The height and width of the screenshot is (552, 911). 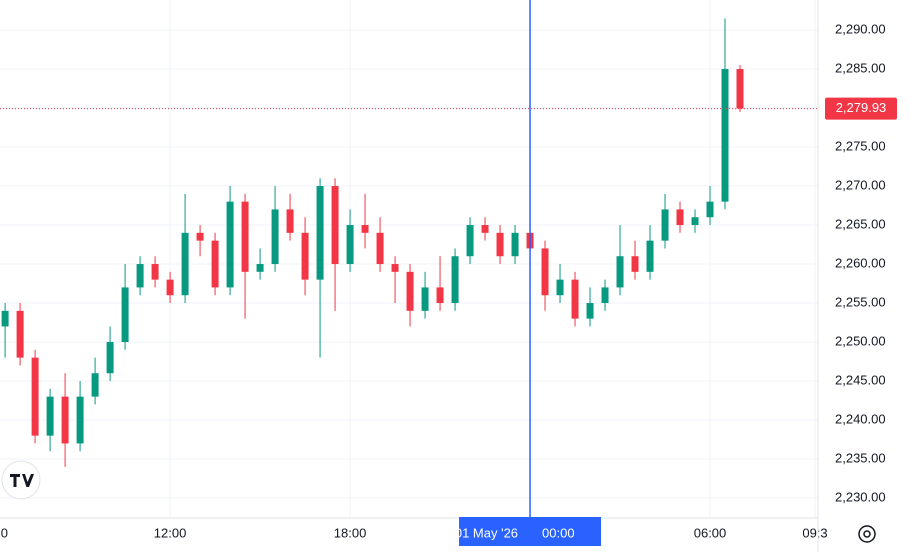 What do you see at coordinates (860, 418) in the screenshot?
I see `y-tick-label: 2,240.00` at bounding box center [860, 418].